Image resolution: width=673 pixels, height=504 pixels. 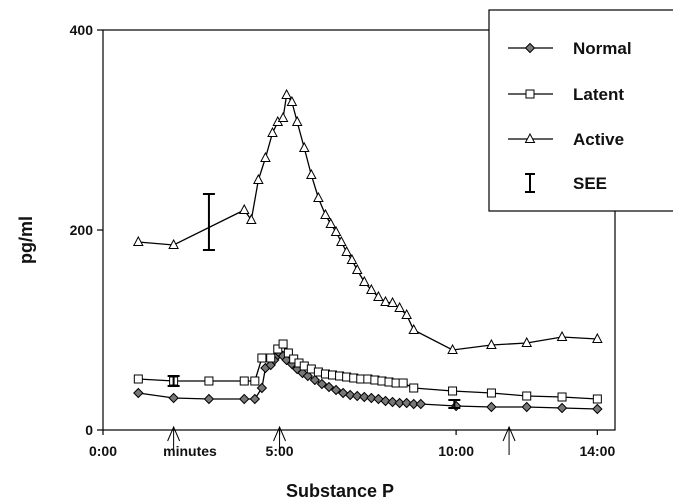 What do you see at coordinates (89, 430) in the screenshot?
I see `y-tick-label: 0` at bounding box center [89, 430].